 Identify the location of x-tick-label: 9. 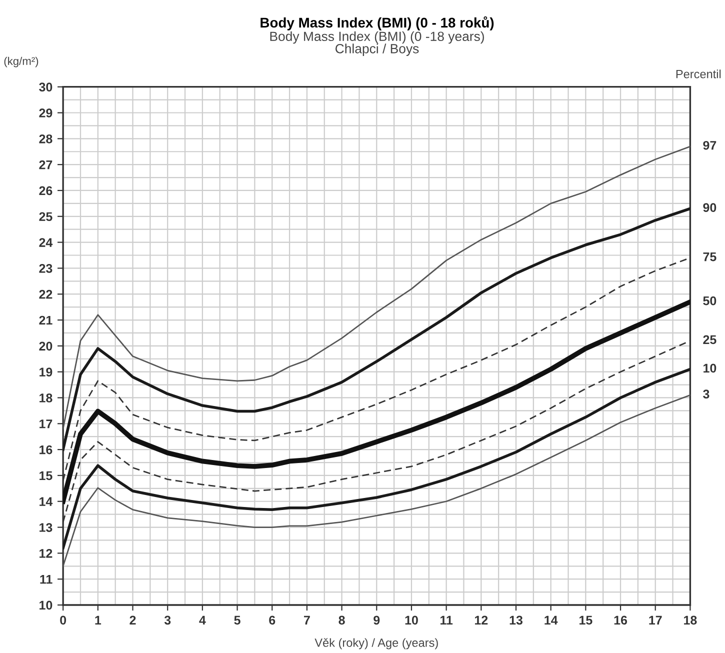
(377, 620).